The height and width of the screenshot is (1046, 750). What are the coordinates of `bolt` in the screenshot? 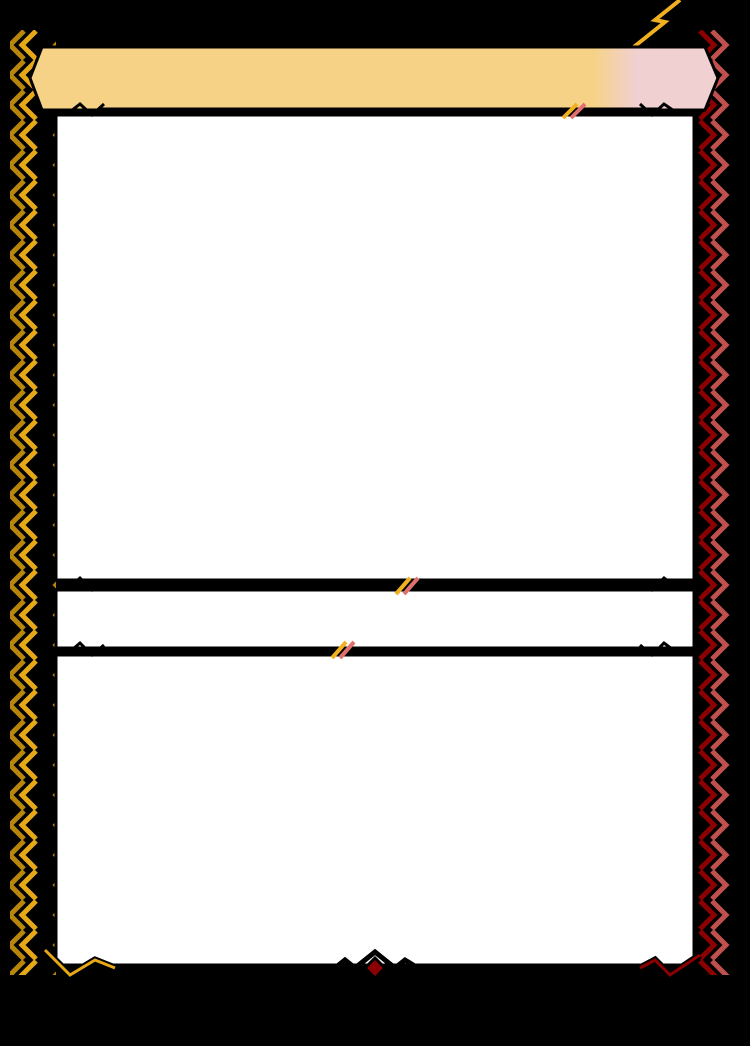 It's located at (655, 26).